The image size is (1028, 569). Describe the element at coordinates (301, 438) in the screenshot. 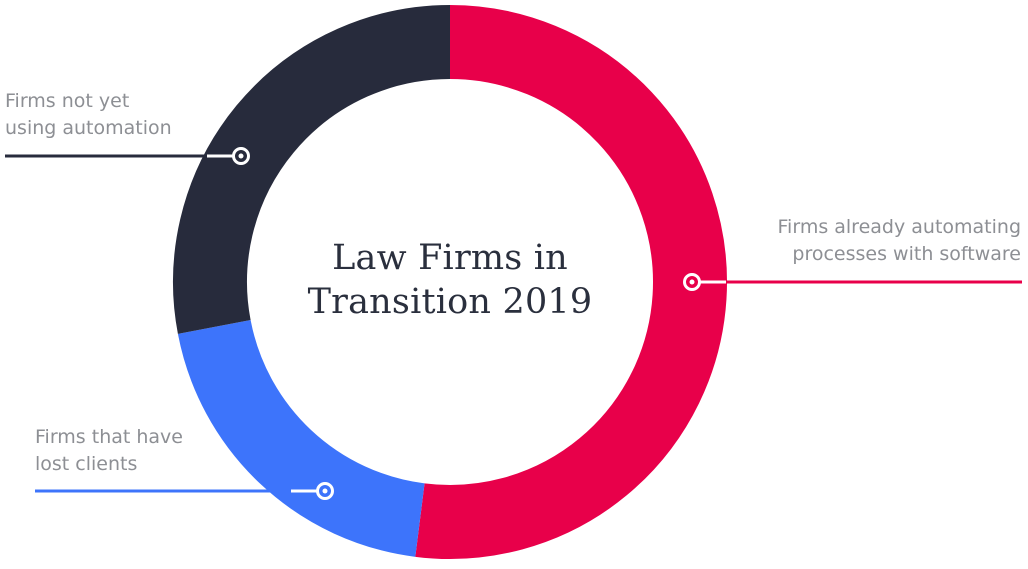

I see `donut-segment-lost-clients` at that location.